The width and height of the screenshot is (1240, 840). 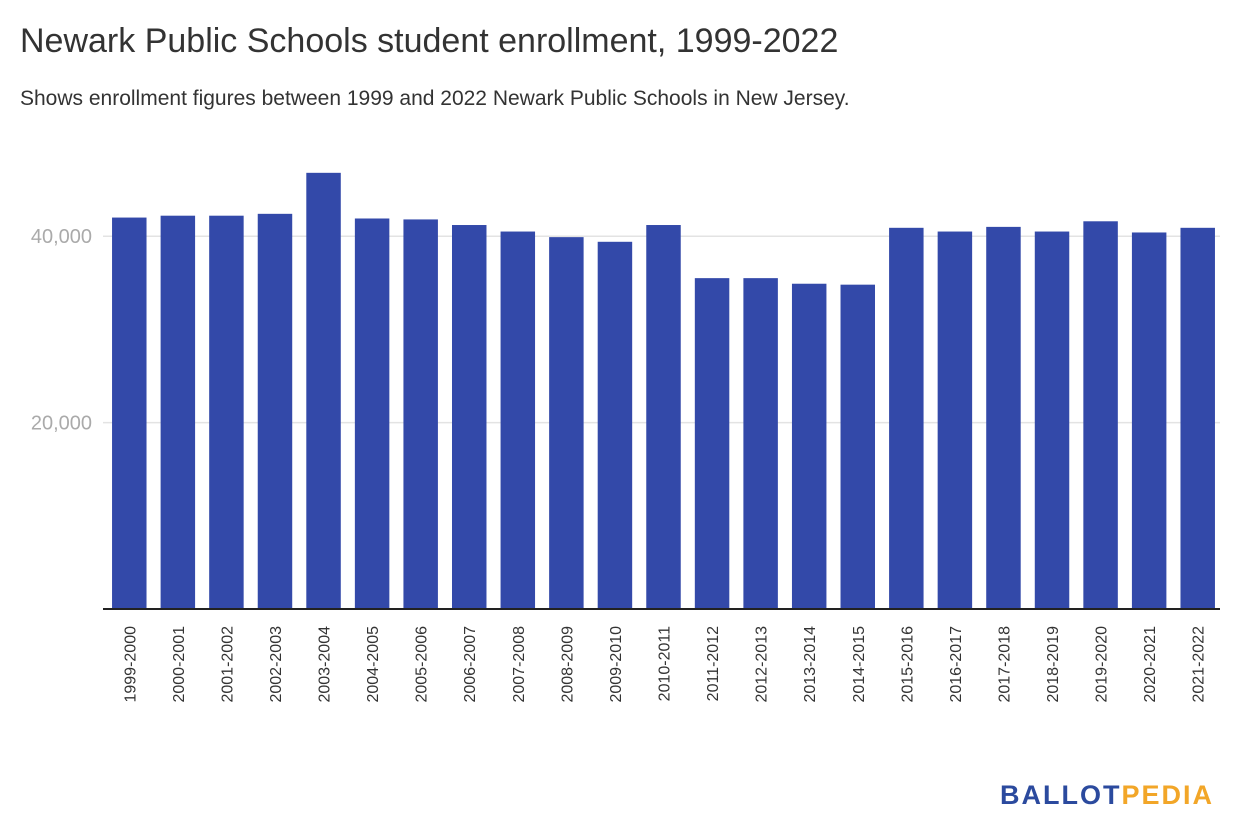 I want to click on x-tick-label: 2001-2002, so click(x=227, y=664).